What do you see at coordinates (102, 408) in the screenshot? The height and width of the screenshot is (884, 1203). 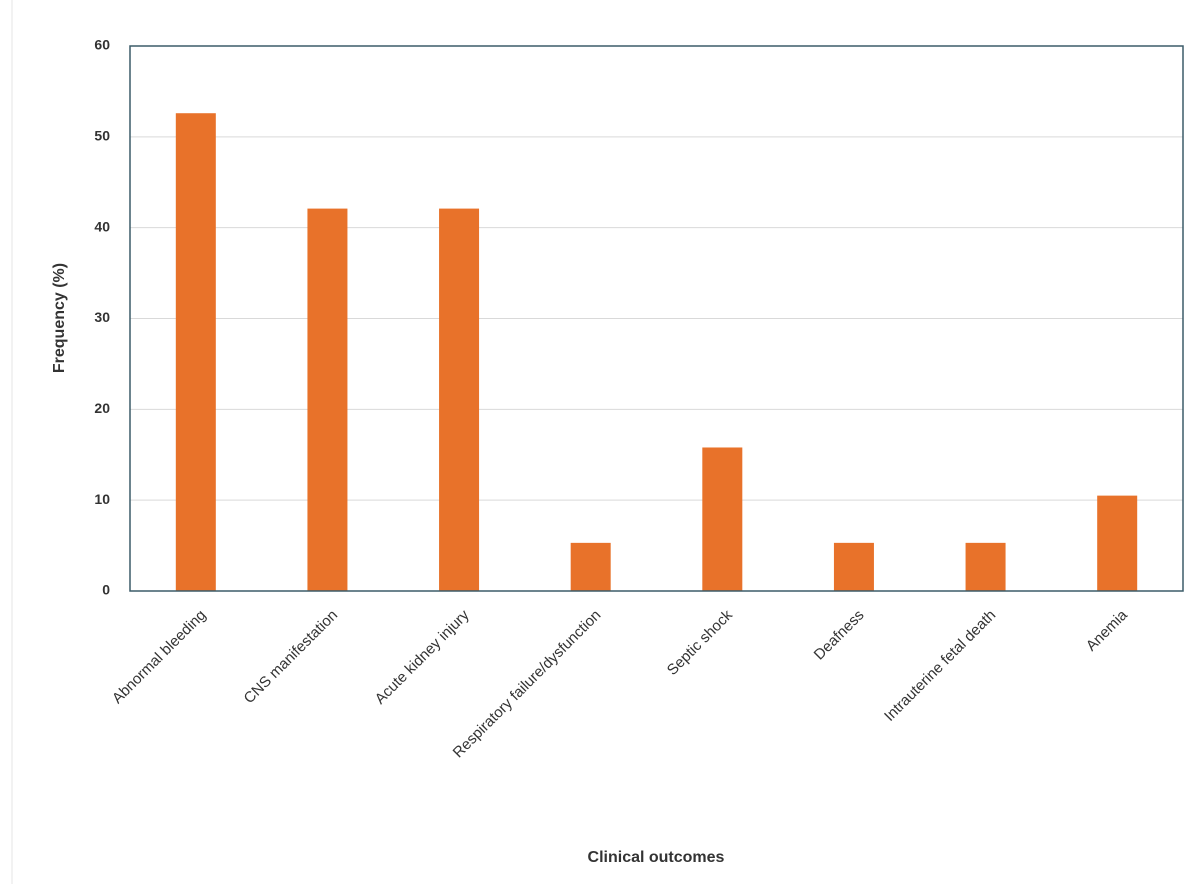 I see `y-tick-label: 20` at bounding box center [102, 408].